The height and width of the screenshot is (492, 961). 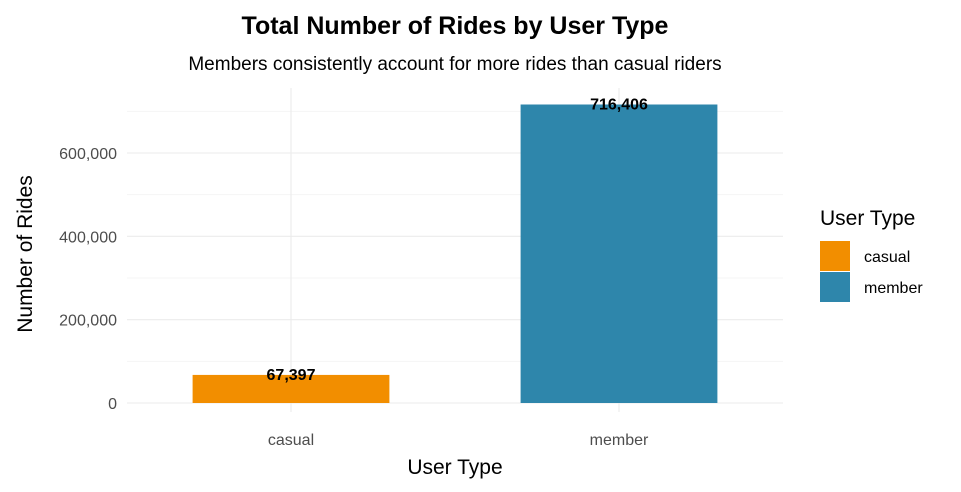 I want to click on legend: User Type casual member, so click(x=871, y=254).